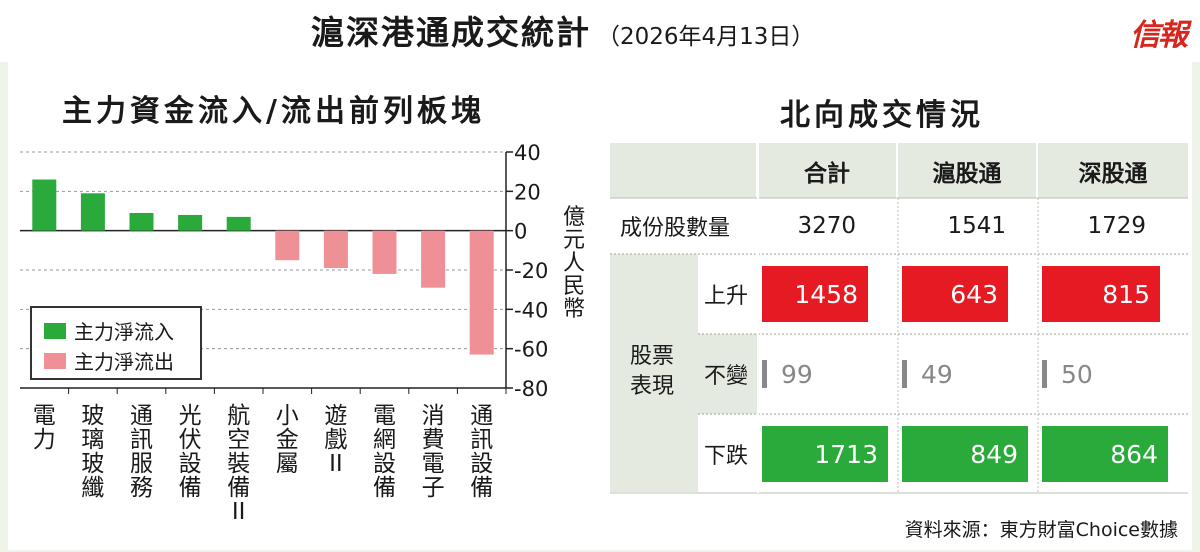 This screenshot has height=552, width=1200. I want to click on legend-item-inflow: 主力淨流入, so click(109, 330).